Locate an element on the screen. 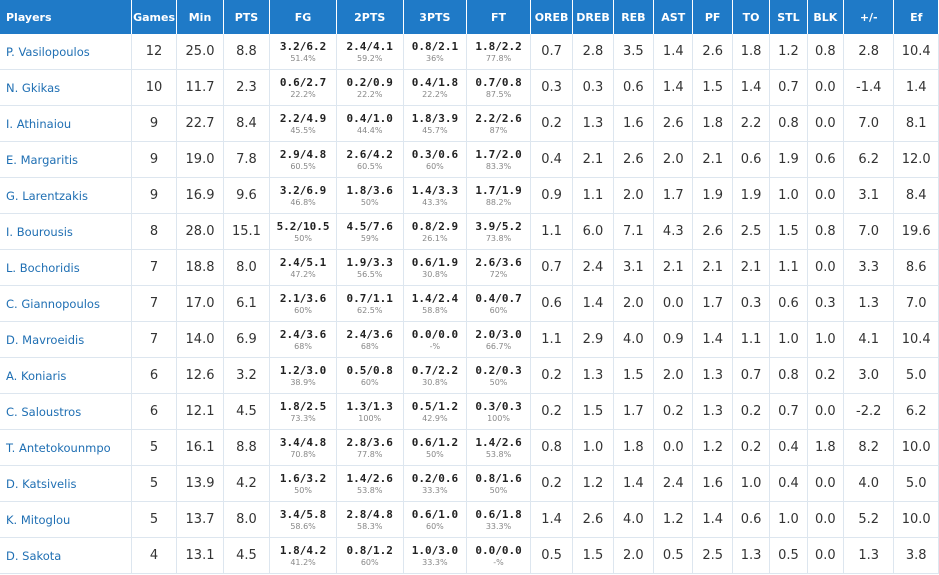 This screenshot has width=939, height=575. ast-cell: 2.6 is located at coordinates (673, 123).